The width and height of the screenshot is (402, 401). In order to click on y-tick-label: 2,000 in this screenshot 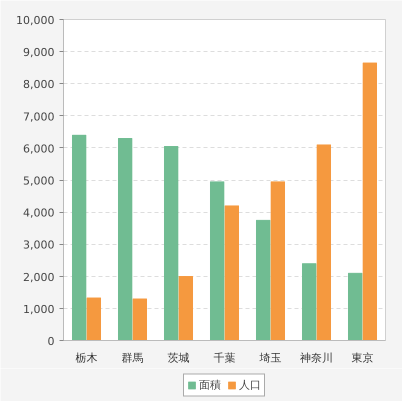, I will do `click(39, 277)`.